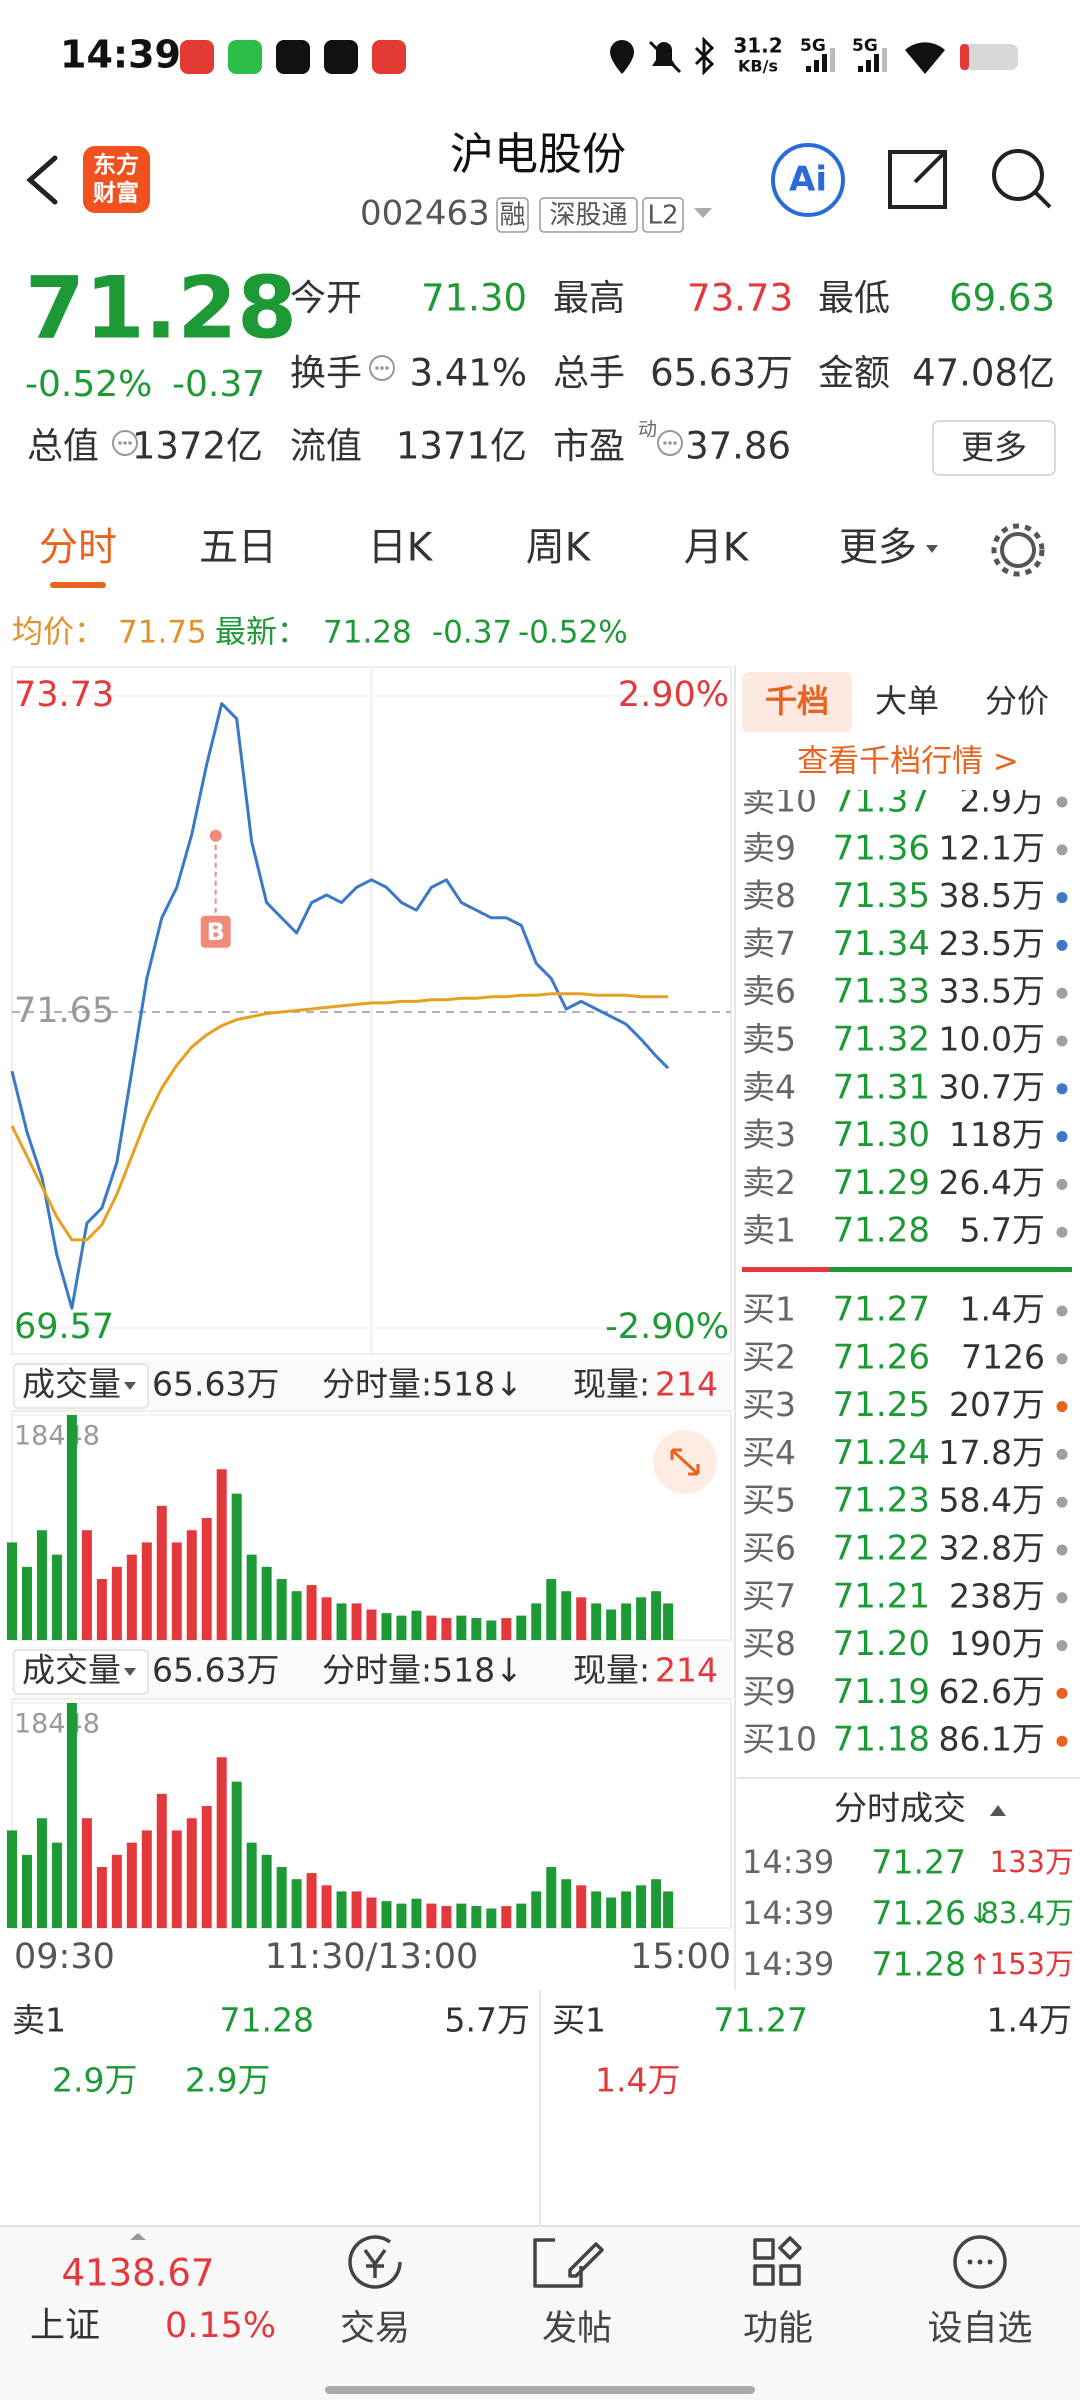  Describe the element at coordinates (559, 548) in the screenshot. I see `chart-tab: 周K` at that location.